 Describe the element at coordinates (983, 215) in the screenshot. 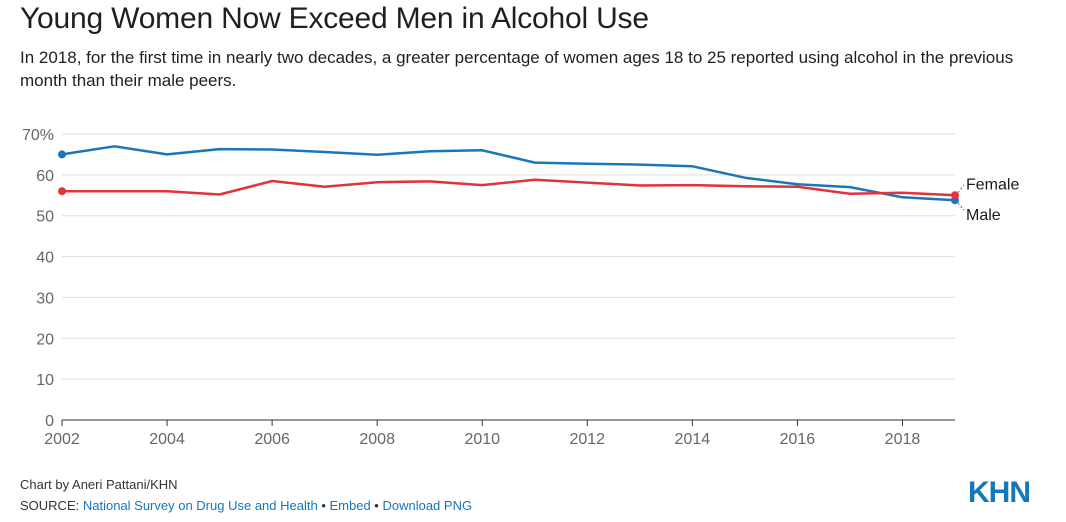

I see `male-series-label: Male` at that location.